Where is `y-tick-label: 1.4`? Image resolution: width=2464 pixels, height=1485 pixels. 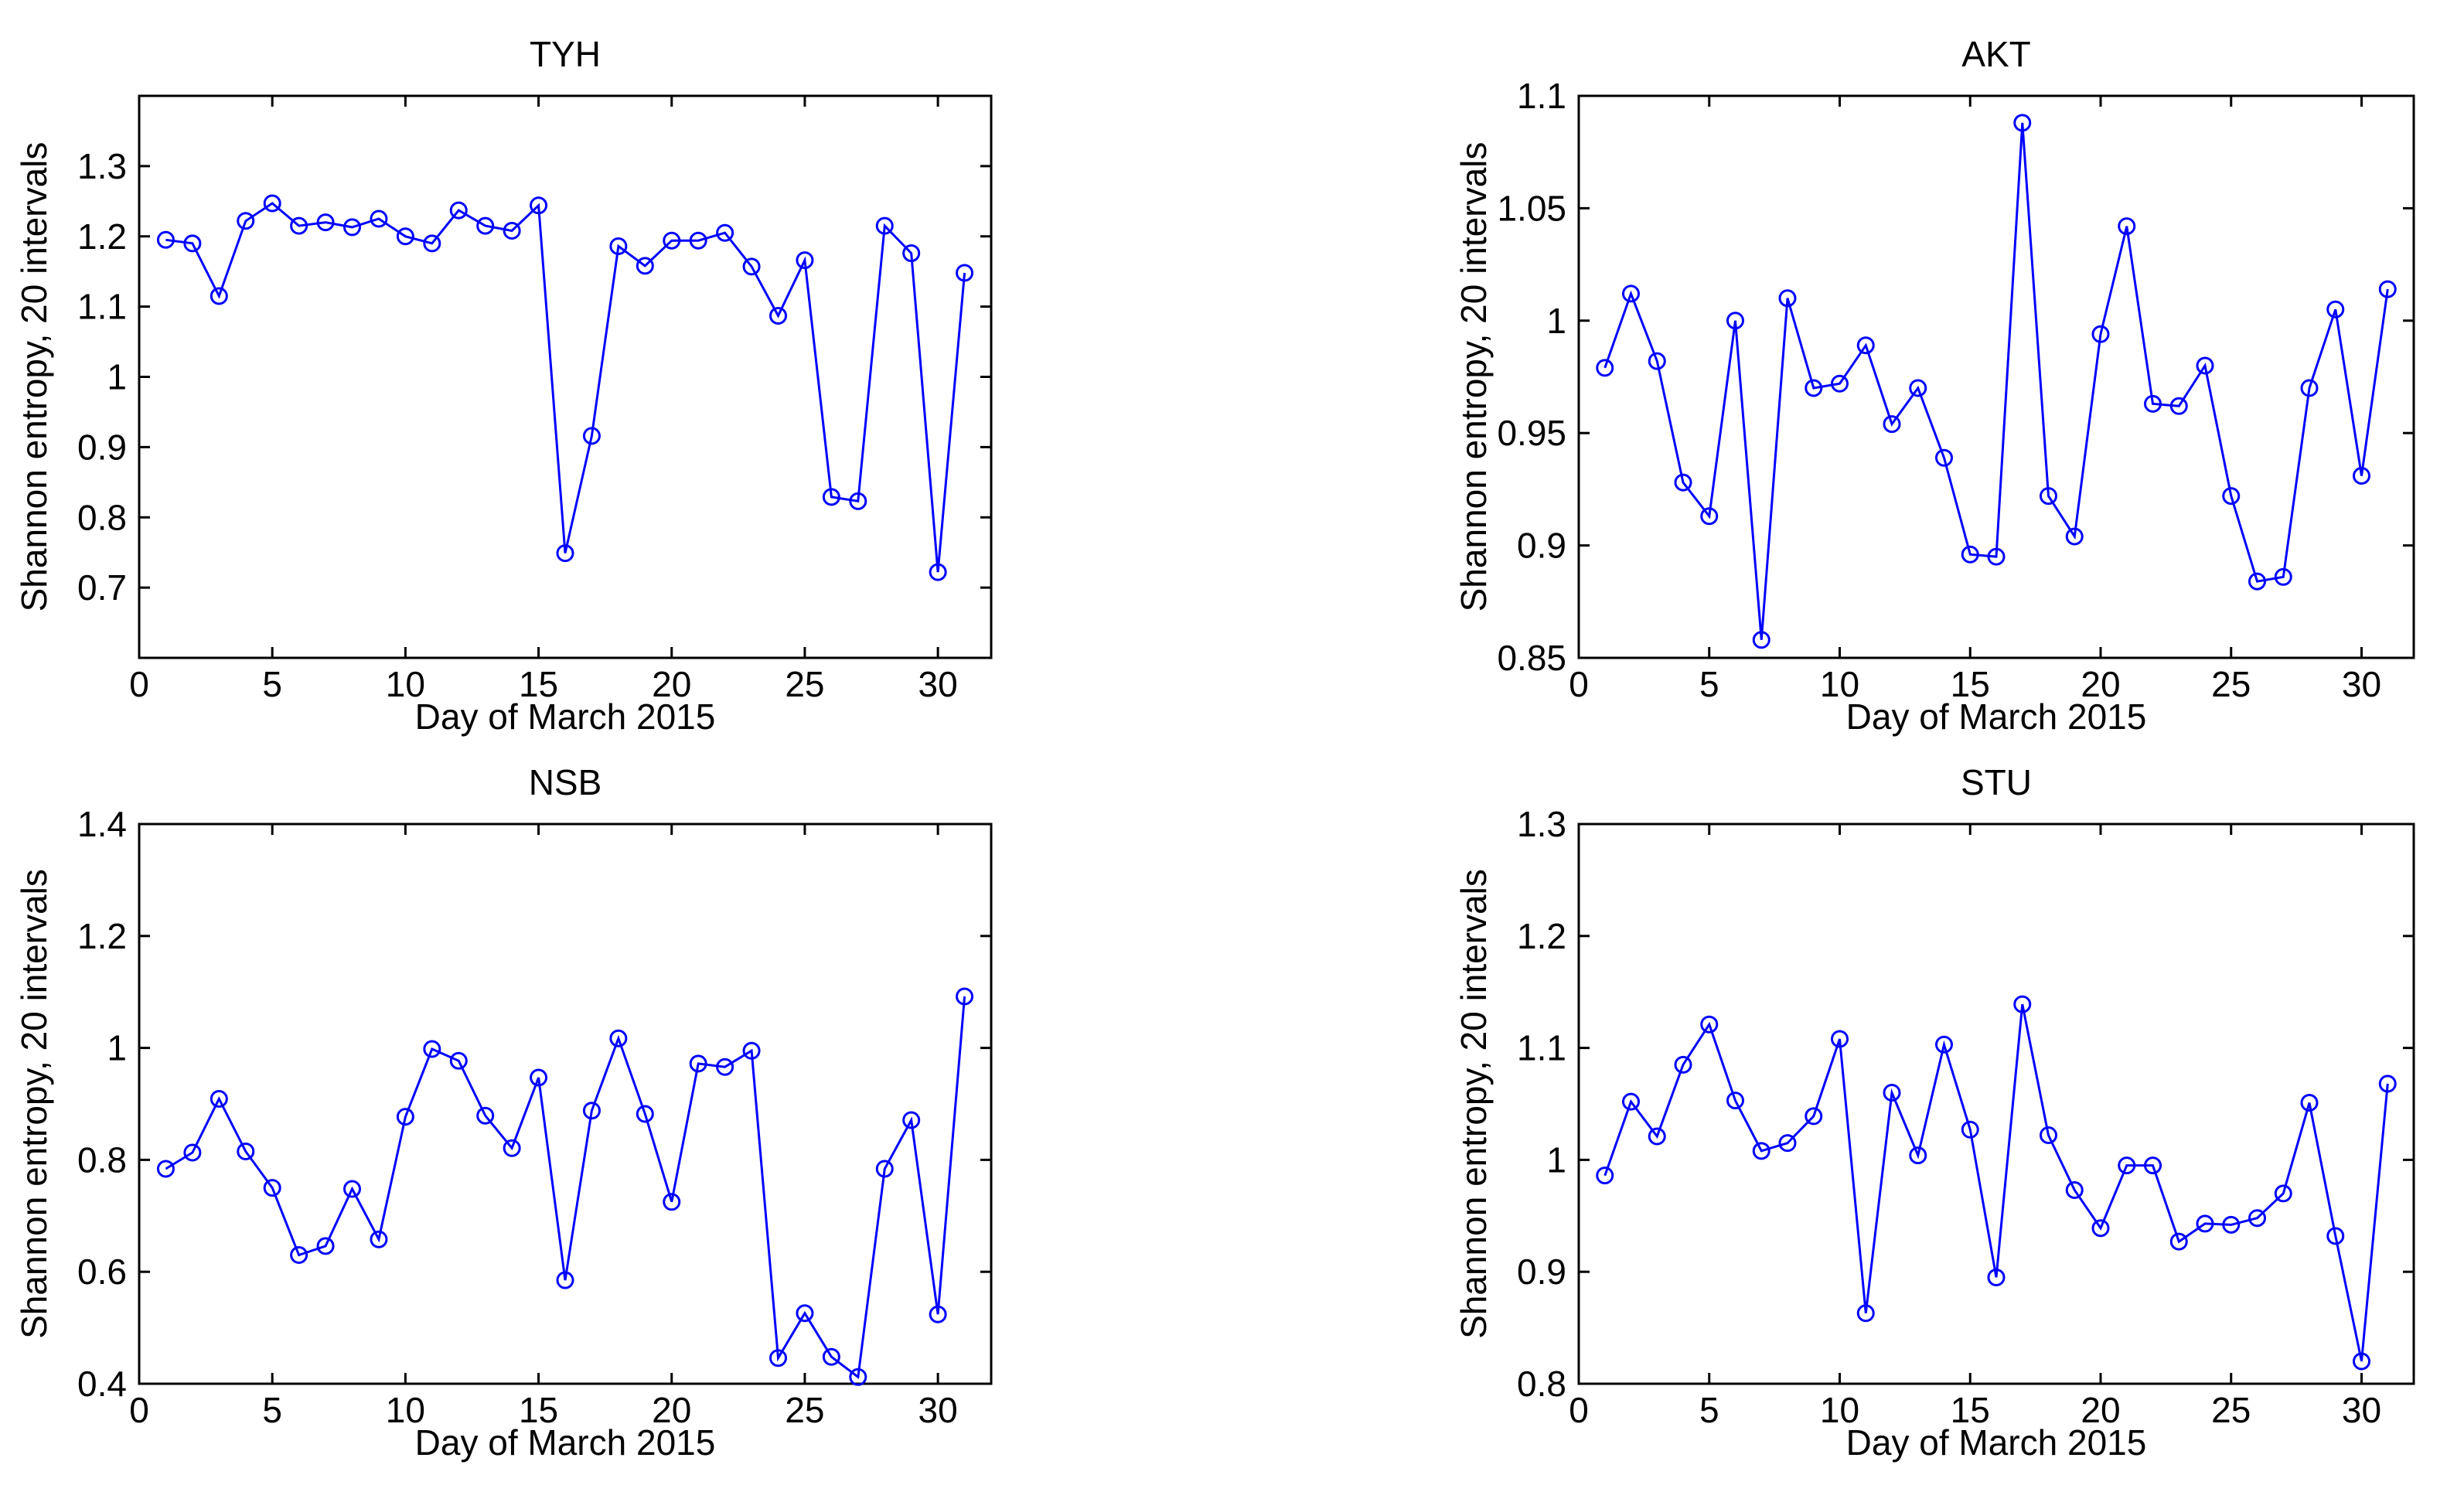
y-tick-label: 1.4 is located at coordinates (102, 824).